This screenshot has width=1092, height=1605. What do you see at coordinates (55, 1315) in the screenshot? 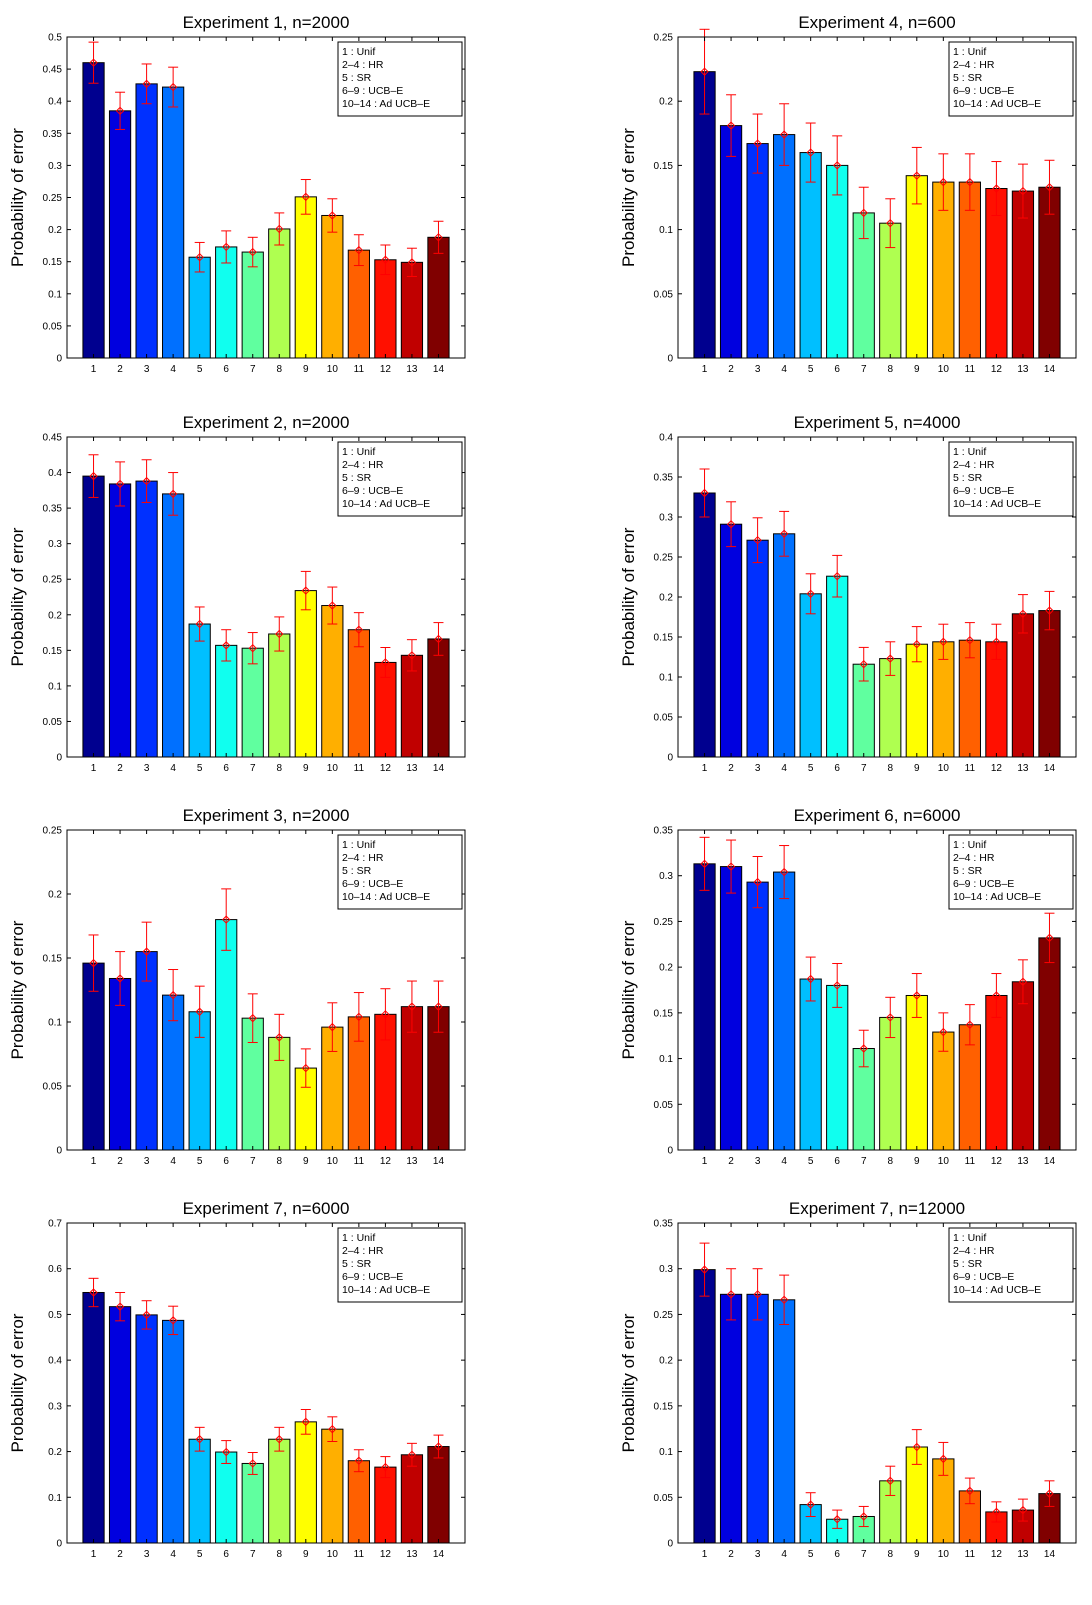
I see `y-tick-label: 0.5` at bounding box center [55, 1315].